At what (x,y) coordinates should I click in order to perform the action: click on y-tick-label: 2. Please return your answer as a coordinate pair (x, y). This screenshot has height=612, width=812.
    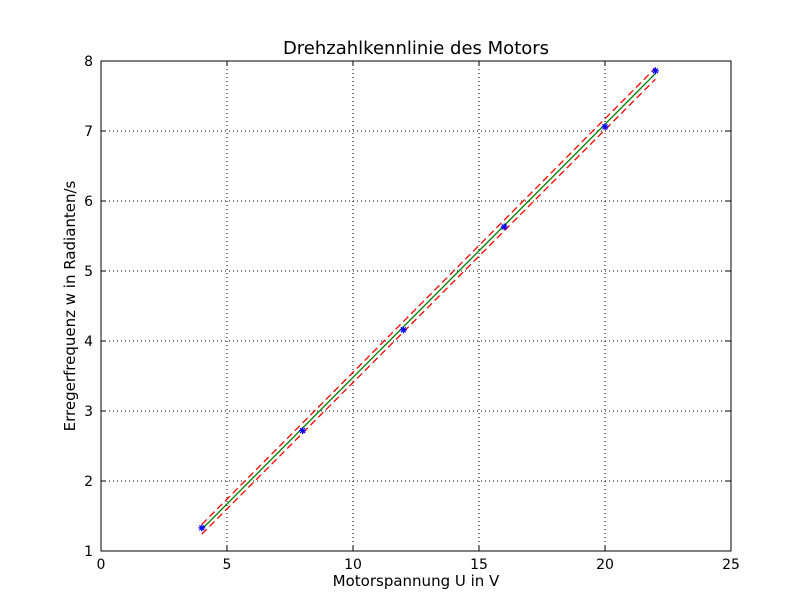
    Looking at the image, I should click on (88, 482).